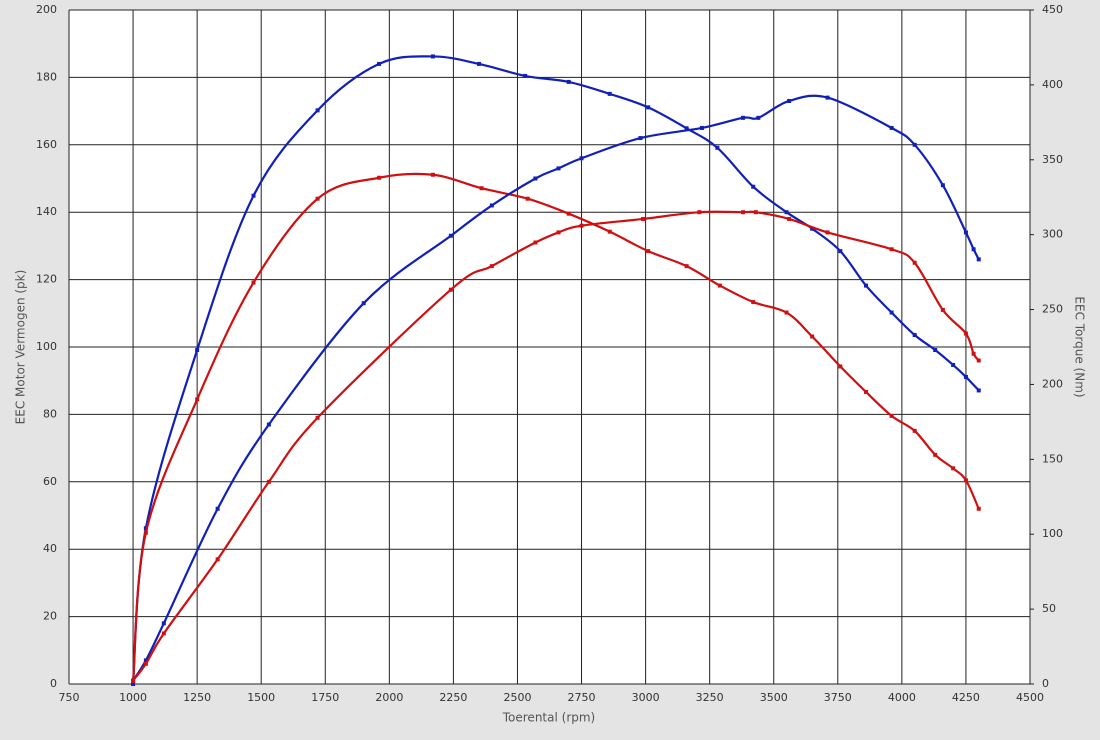 The width and height of the screenshot is (1100, 740). I want to click on x-tick-label: 3250, so click(710, 697).